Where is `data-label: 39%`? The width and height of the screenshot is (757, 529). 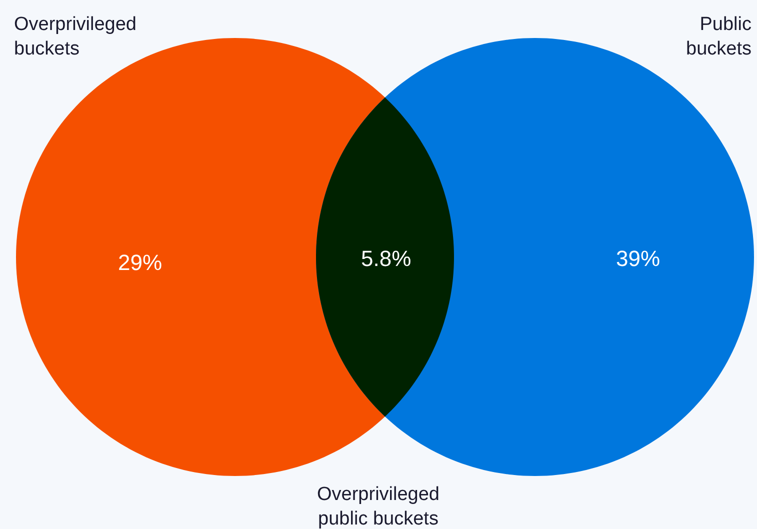 data-label: 39% is located at coordinates (638, 258).